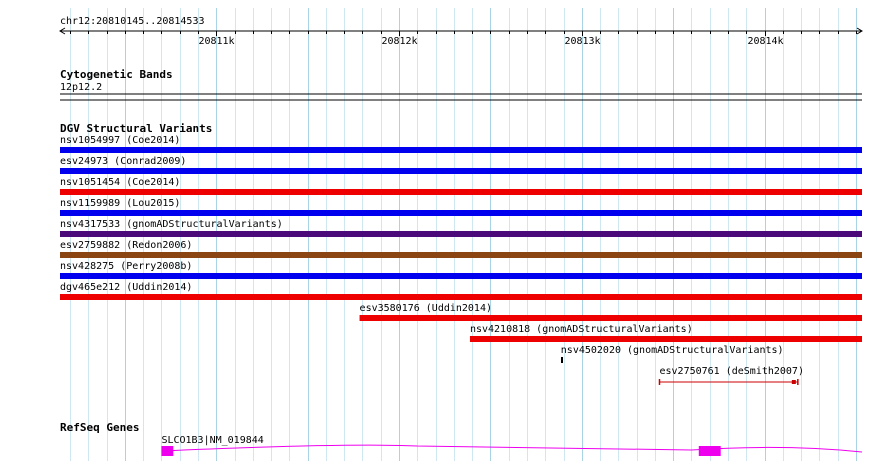 This screenshot has height=461, width=890. I want to click on cytoband-label: 12p12.2, so click(81, 87).